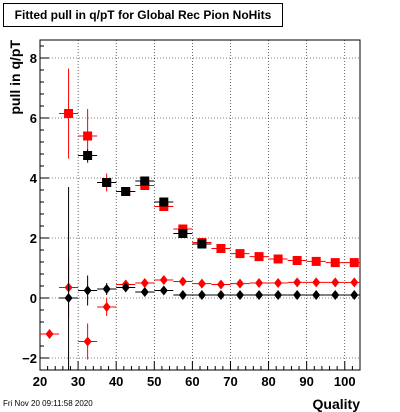 The width and height of the screenshot is (400, 412). Describe the element at coordinates (268, 381) in the screenshot. I see `x-tick-label: 80` at that location.